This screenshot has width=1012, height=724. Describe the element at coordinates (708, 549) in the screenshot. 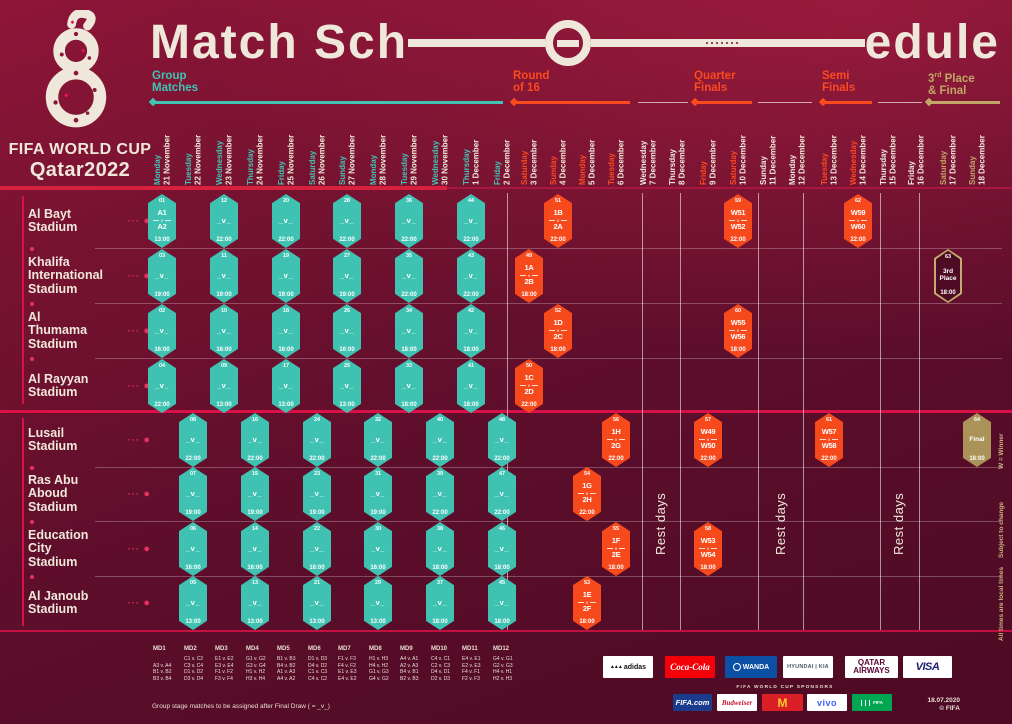

I see `match-pairing: W53 v W54` at that location.